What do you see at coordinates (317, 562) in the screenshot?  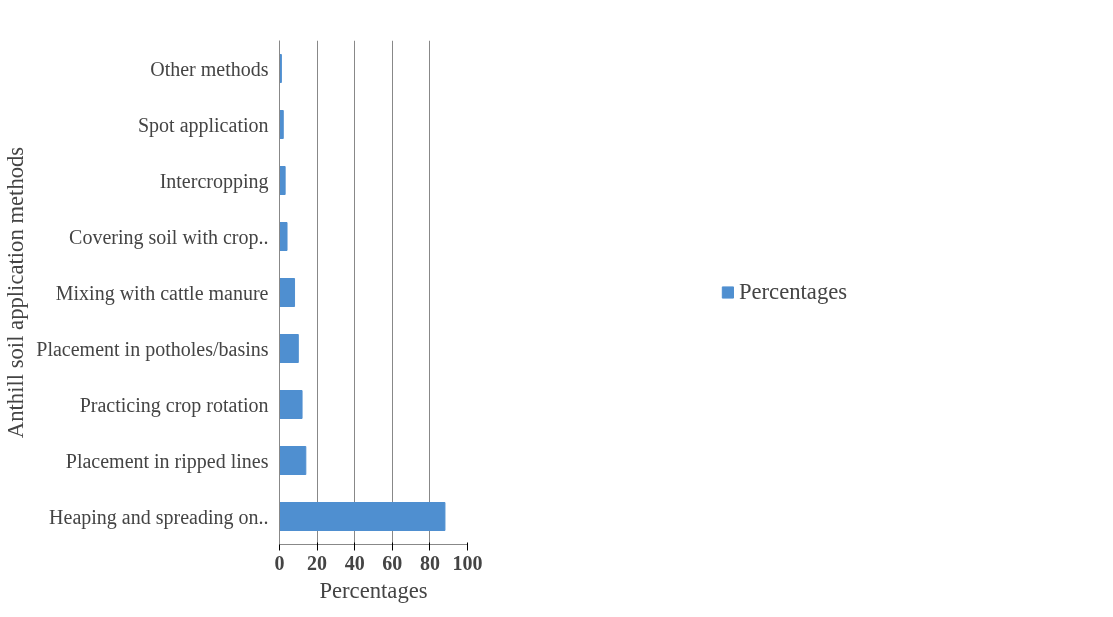 I see `x-tick-label: 20` at bounding box center [317, 562].